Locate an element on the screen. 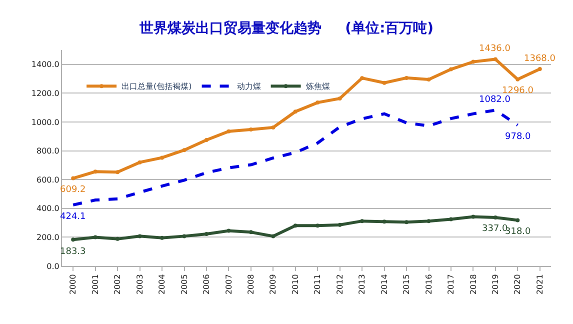 The width and height of the screenshot is (573, 324). x-tick-label: 2000 is located at coordinates (73, 284).